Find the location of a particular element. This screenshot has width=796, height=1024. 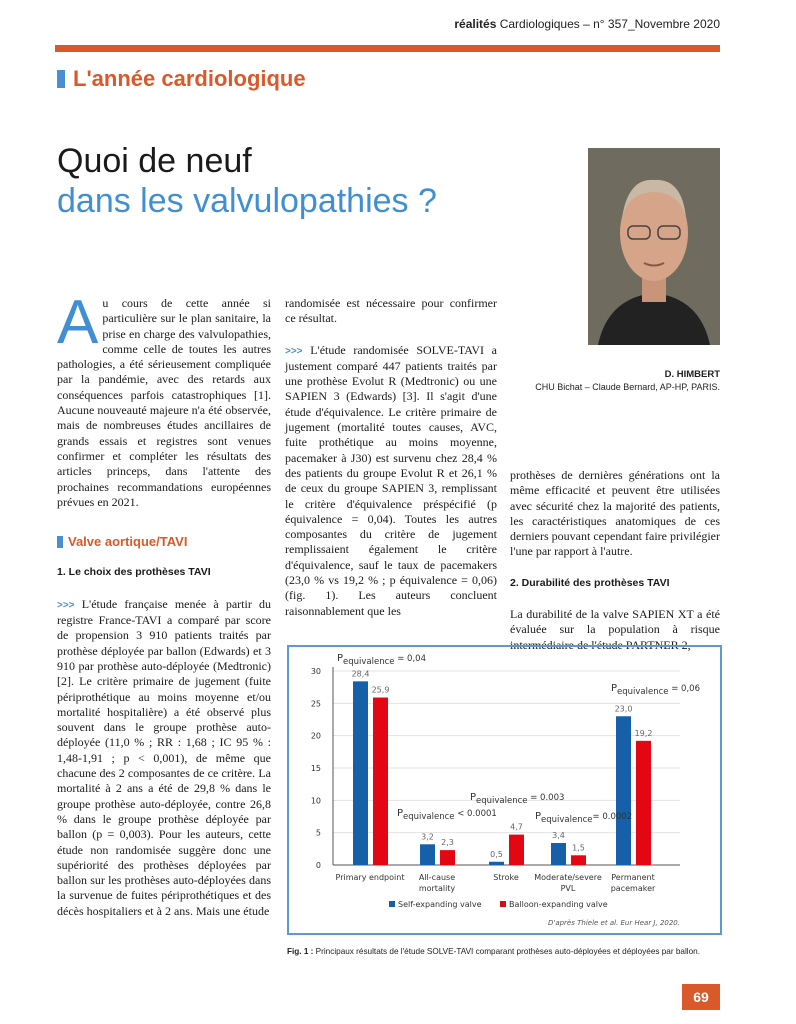

data-label: 19,2 is located at coordinates (644, 733).